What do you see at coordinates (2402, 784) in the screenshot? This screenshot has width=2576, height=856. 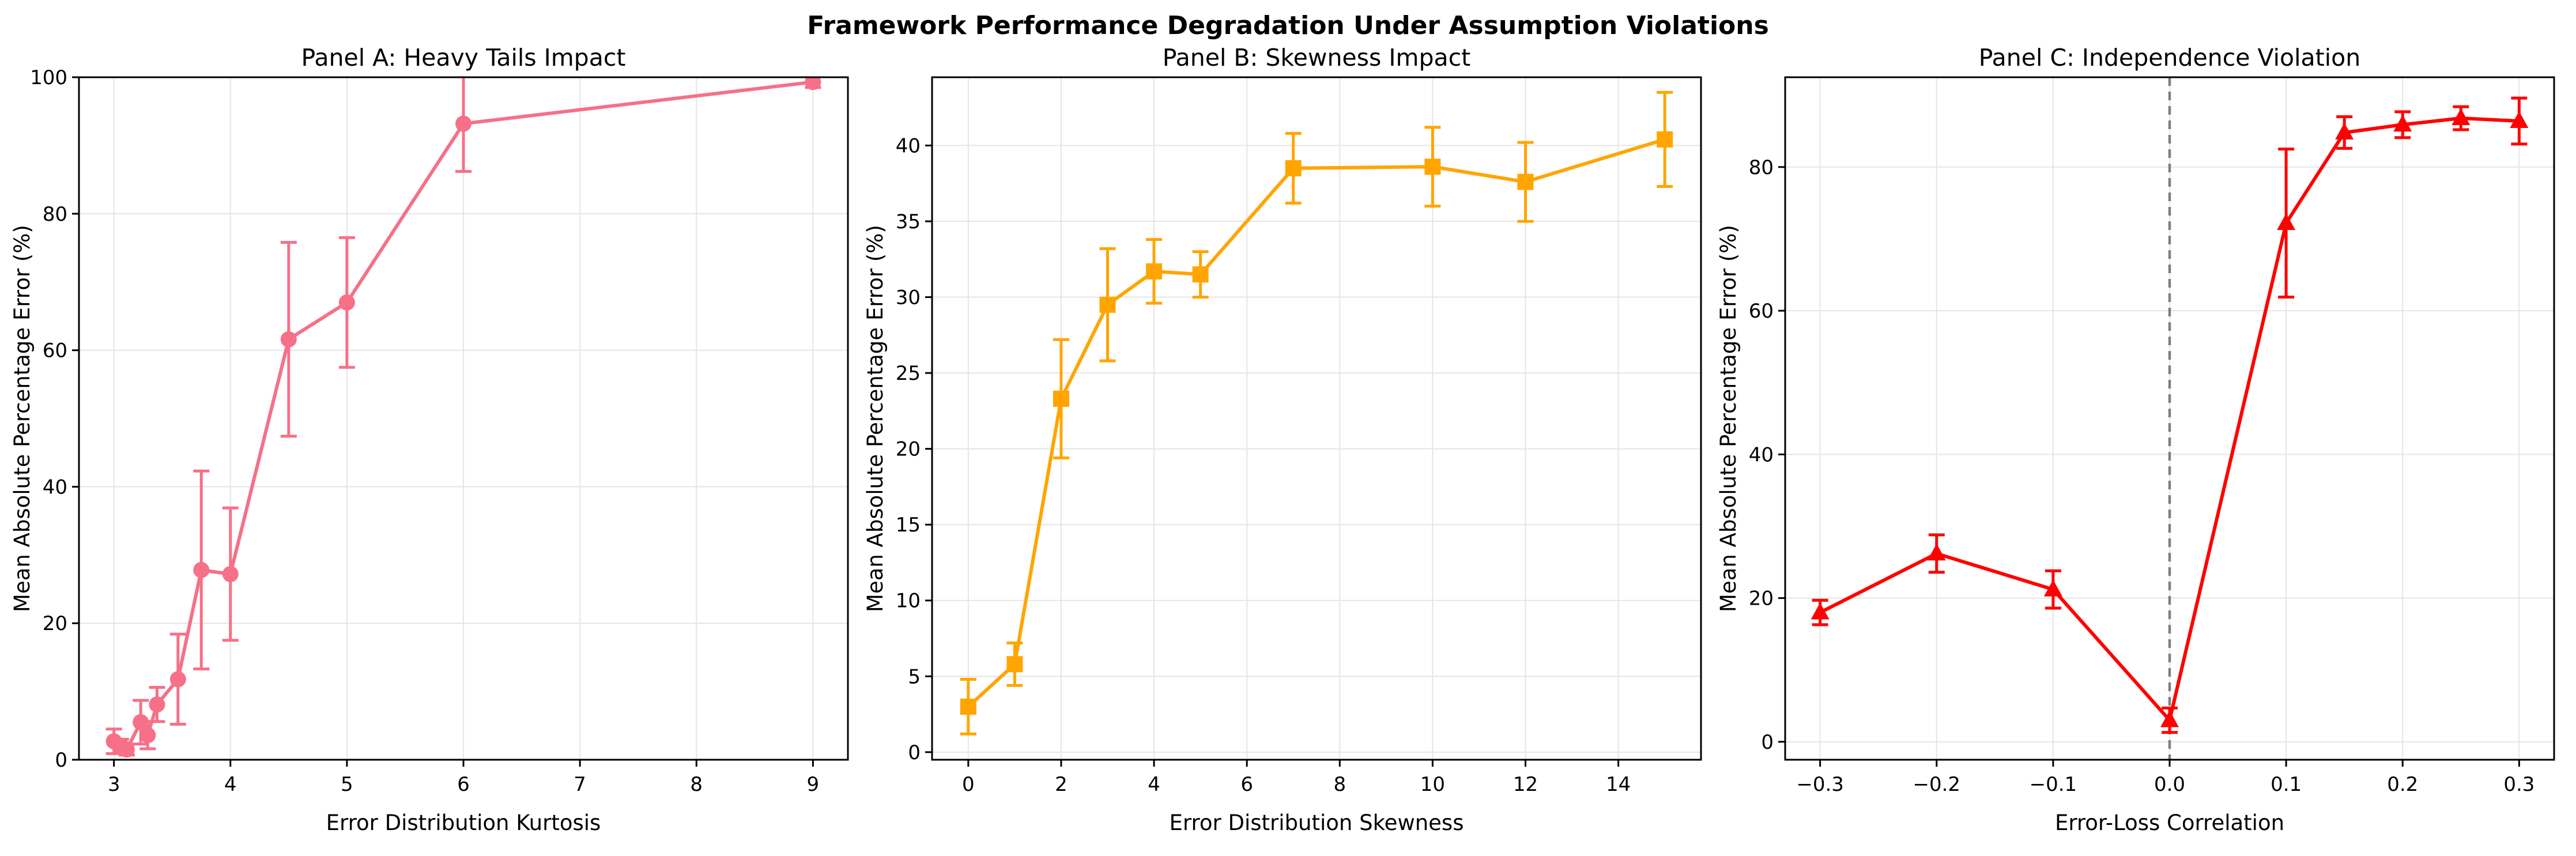 I see `x-tick-label: 0.2` at bounding box center [2402, 784].